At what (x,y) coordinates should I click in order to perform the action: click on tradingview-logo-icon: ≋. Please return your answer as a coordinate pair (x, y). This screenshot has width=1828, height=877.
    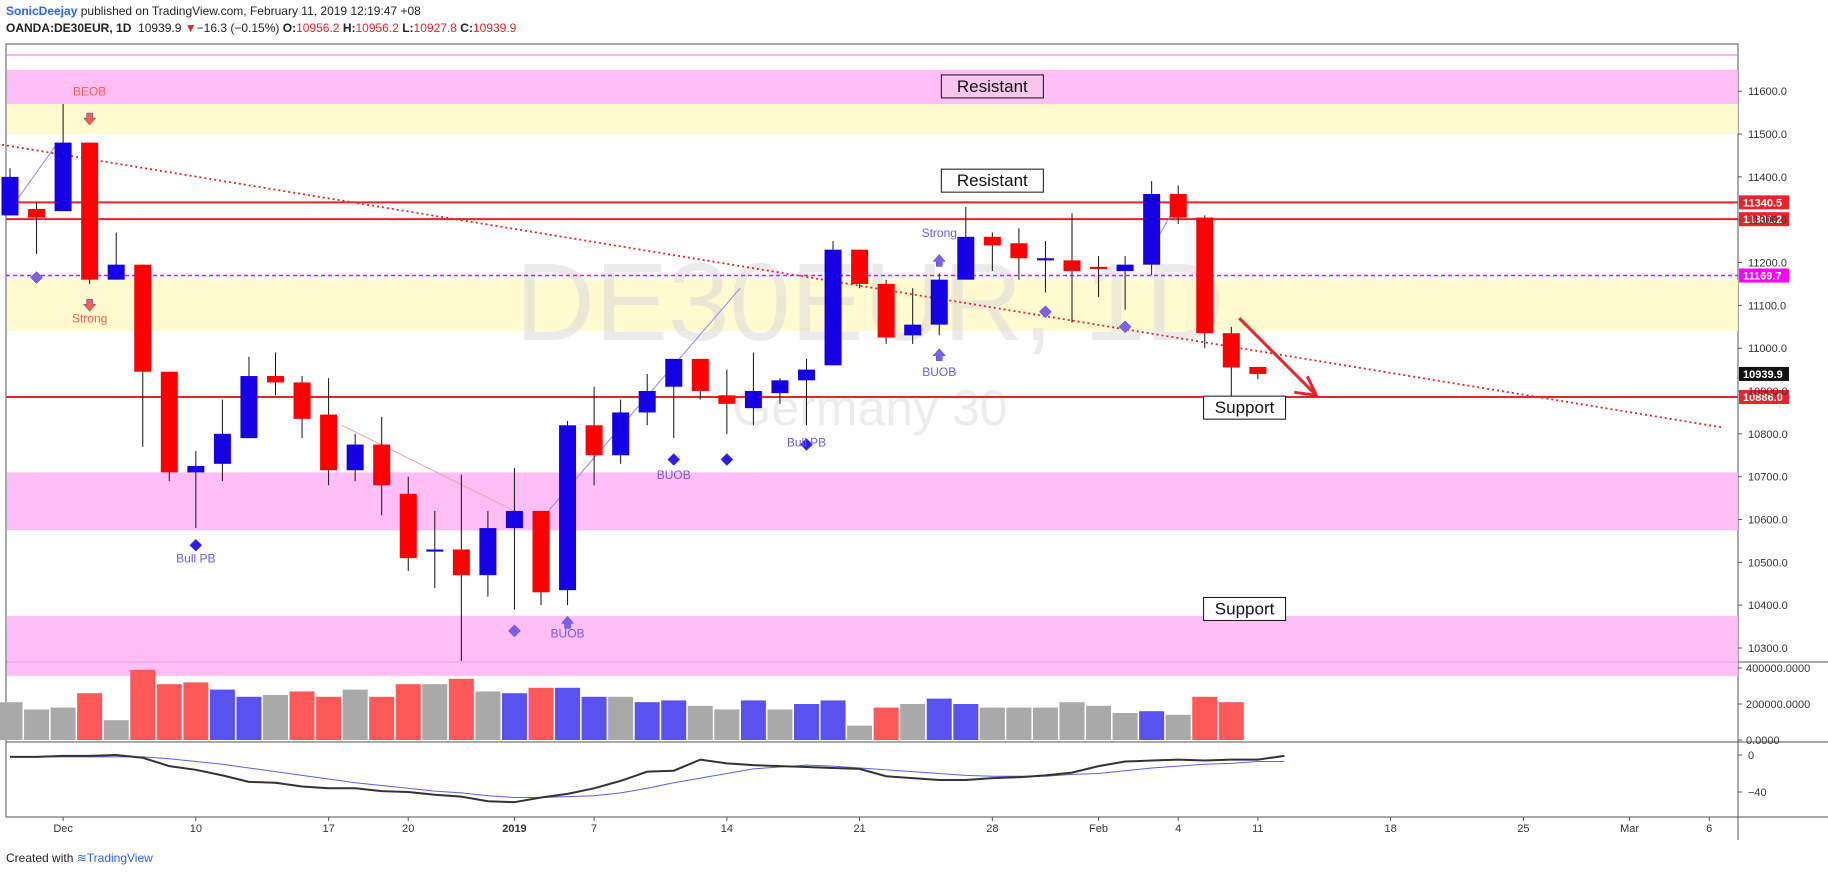
    Looking at the image, I should click on (81, 858).